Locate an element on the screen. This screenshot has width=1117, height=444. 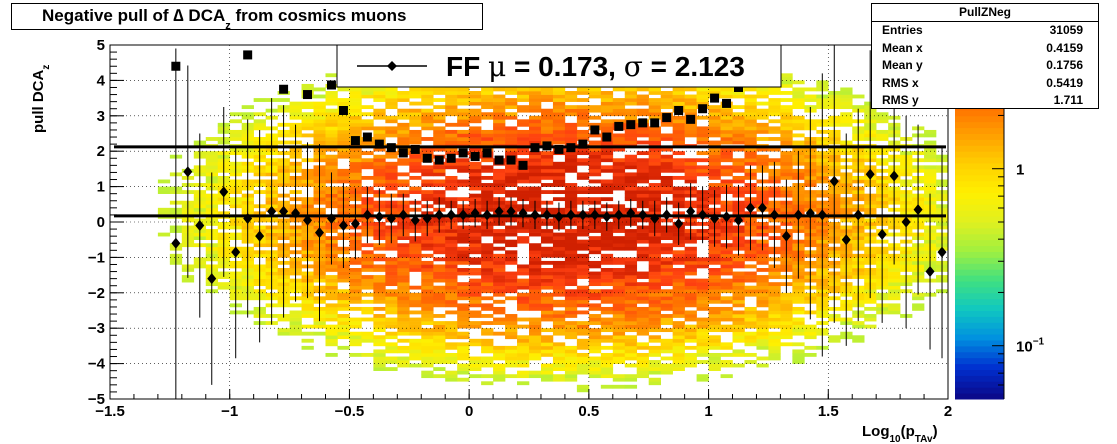
z-tick-label: 1 is located at coordinates (1020, 170).